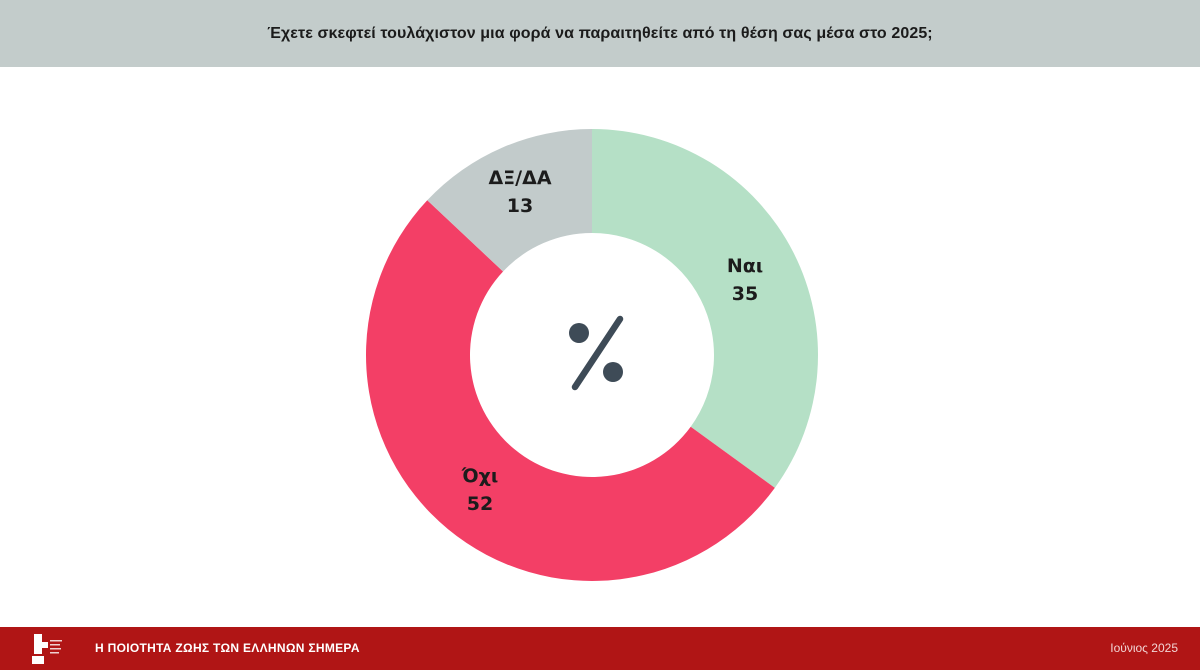  Describe the element at coordinates (1144, 648) in the screenshot. I see `footer-date: Ιούνιος 2025` at that location.